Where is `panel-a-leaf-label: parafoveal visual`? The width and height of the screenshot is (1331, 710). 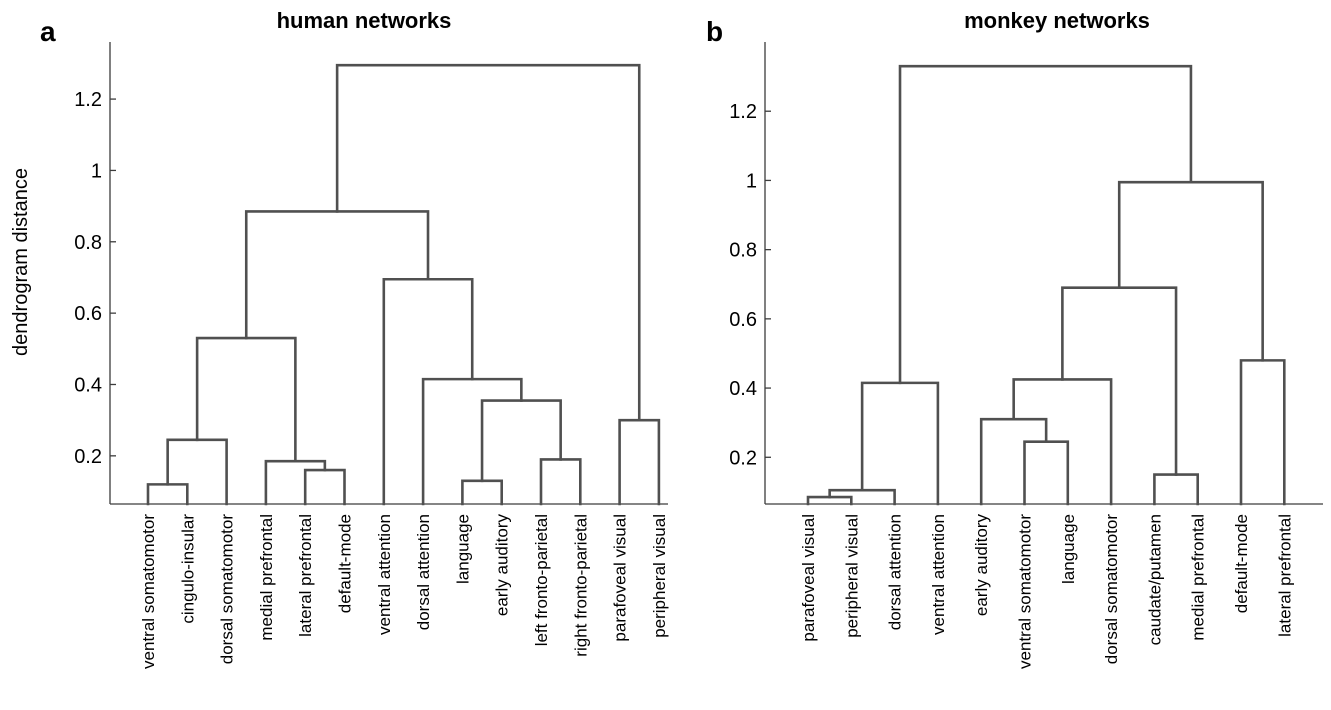 panel-a-leaf-label: parafoveal visual is located at coordinates (620, 578).